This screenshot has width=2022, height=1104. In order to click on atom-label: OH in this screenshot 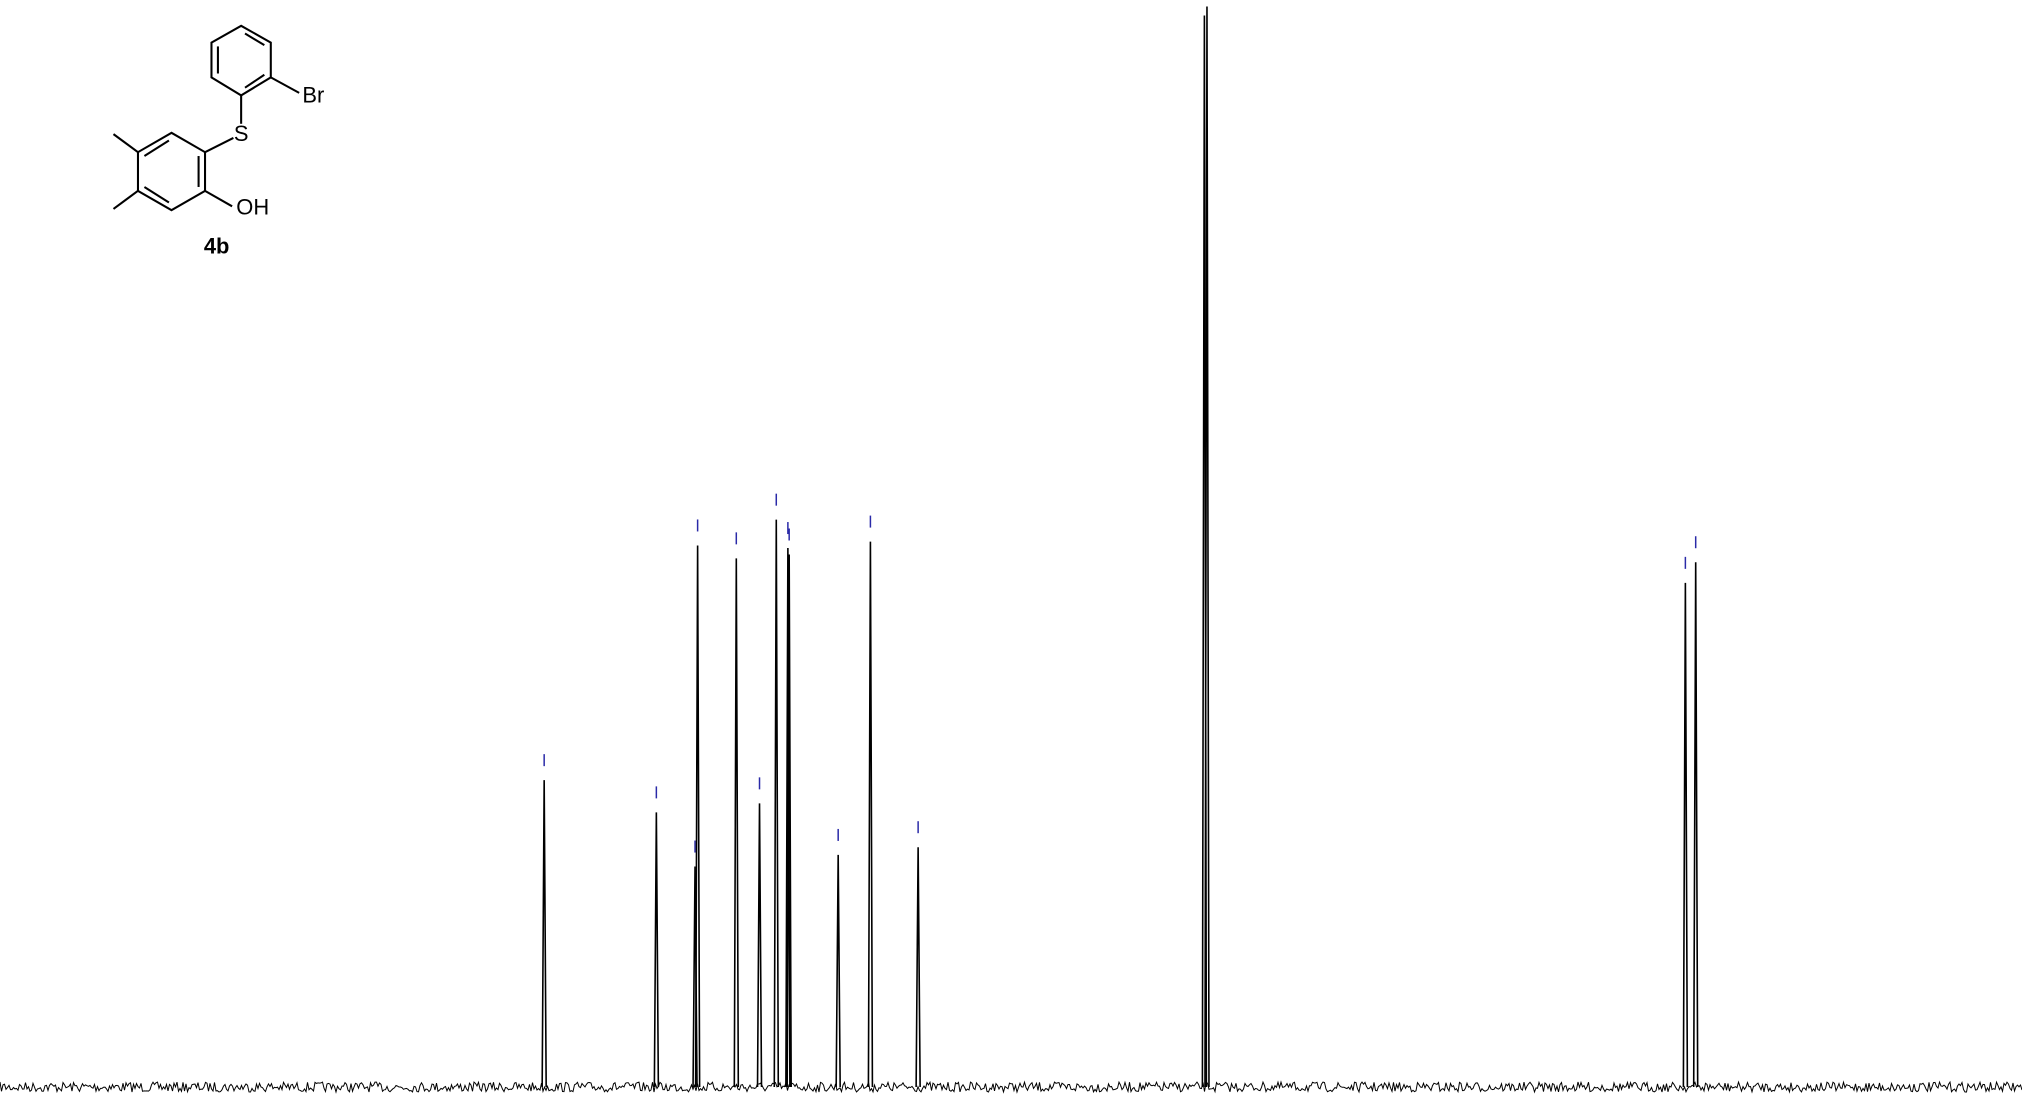, I will do `click(252, 207)`.